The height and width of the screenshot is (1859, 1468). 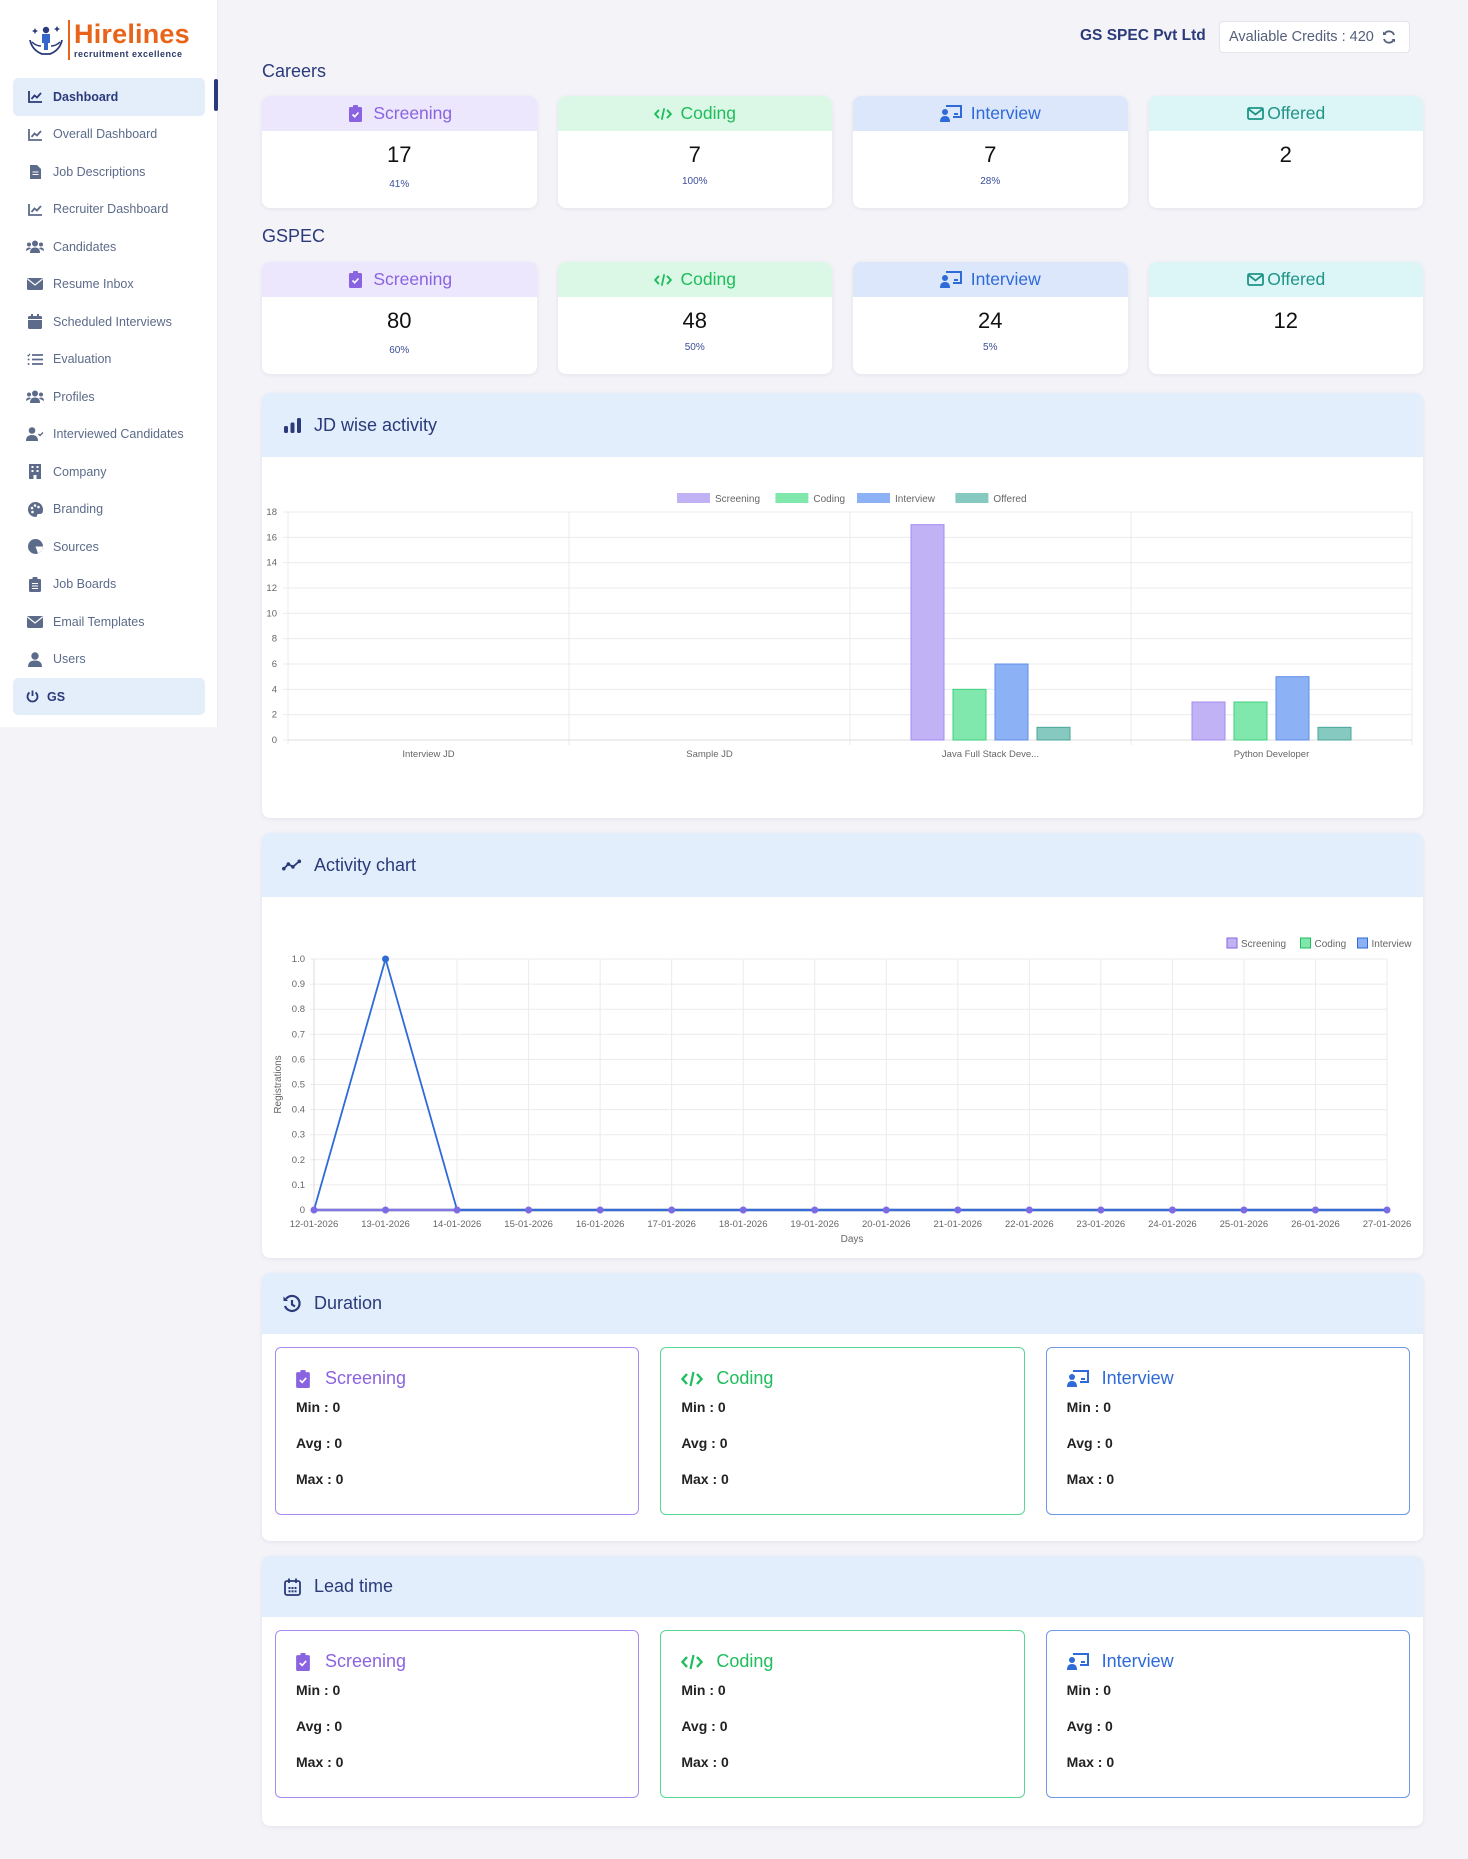 I want to click on duration-card-screening: Screening Min : 0 Avg : 0 Max : 0, so click(x=457, y=1431).